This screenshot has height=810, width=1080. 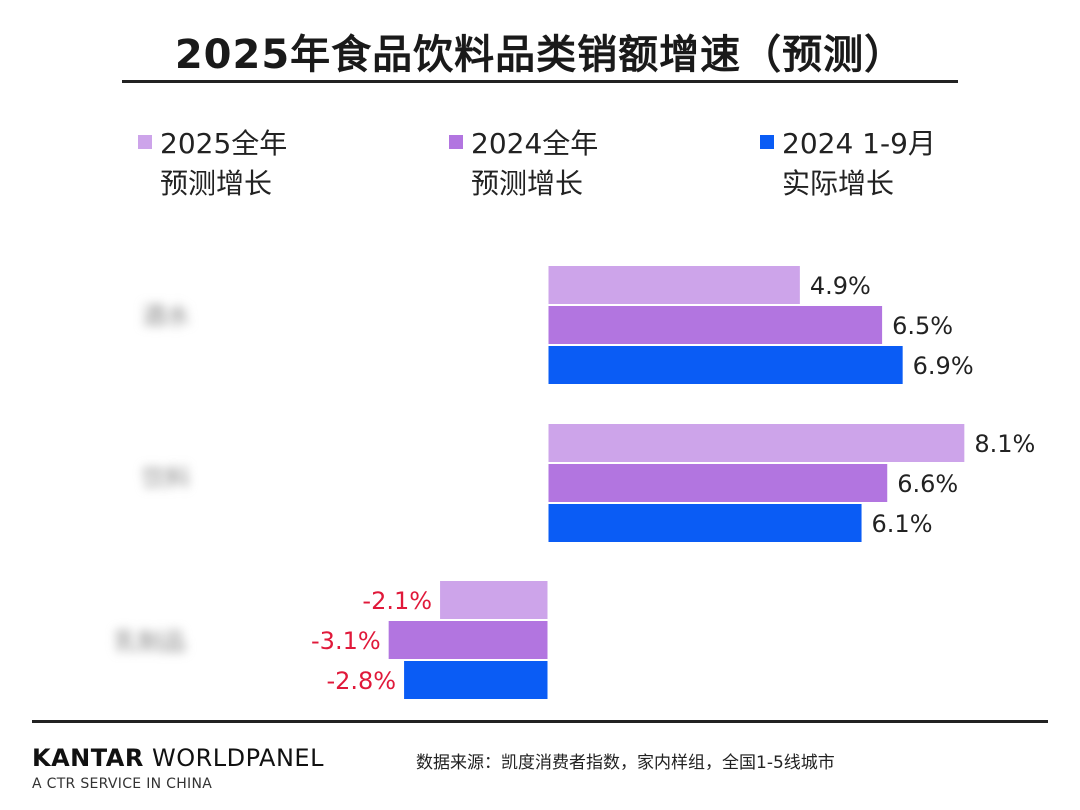 What do you see at coordinates (527, 183) in the screenshot?
I see `legend-label-2024-line2: 预测增长` at bounding box center [527, 183].